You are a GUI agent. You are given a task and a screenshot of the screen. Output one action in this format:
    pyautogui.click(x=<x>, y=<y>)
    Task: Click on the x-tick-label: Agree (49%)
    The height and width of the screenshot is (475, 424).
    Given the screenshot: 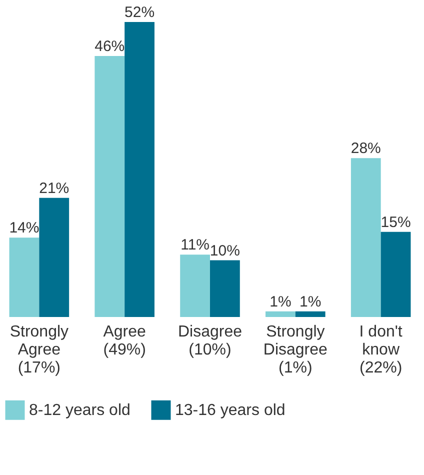 What is the action you would take?
    pyautogui.click(x=124, y=341)
    